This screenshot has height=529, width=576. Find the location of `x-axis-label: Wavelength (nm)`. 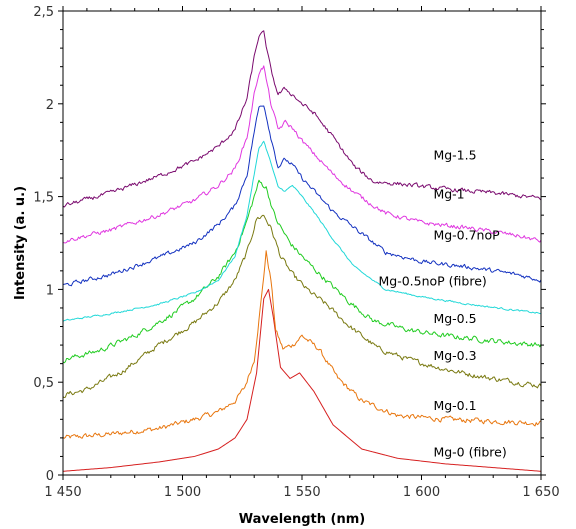

x-axis-label: Wavelength (nm) is located at coordinates (302, 519).